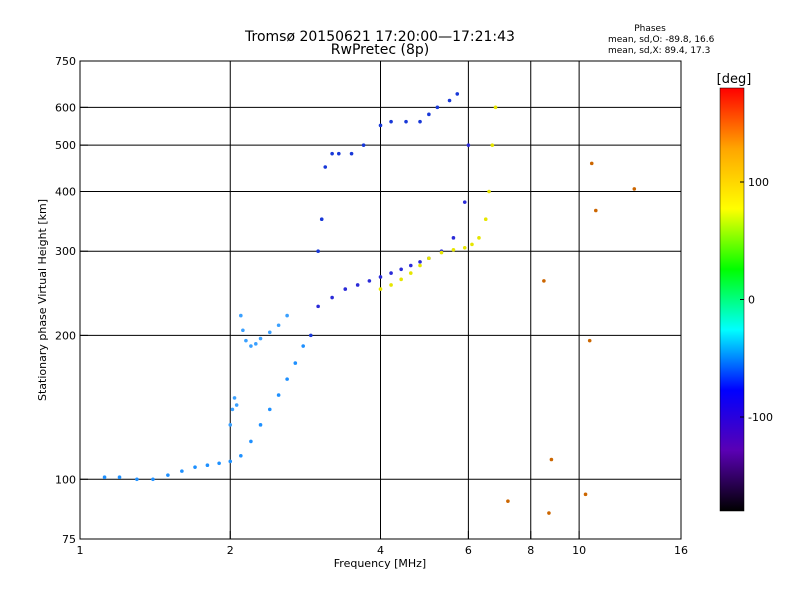 The image size is (800, 600). What do you see at coordinates (758, 182) in the screenshot?
I see `colorbar-tick-label: 100` at bounding box center [758, 182].